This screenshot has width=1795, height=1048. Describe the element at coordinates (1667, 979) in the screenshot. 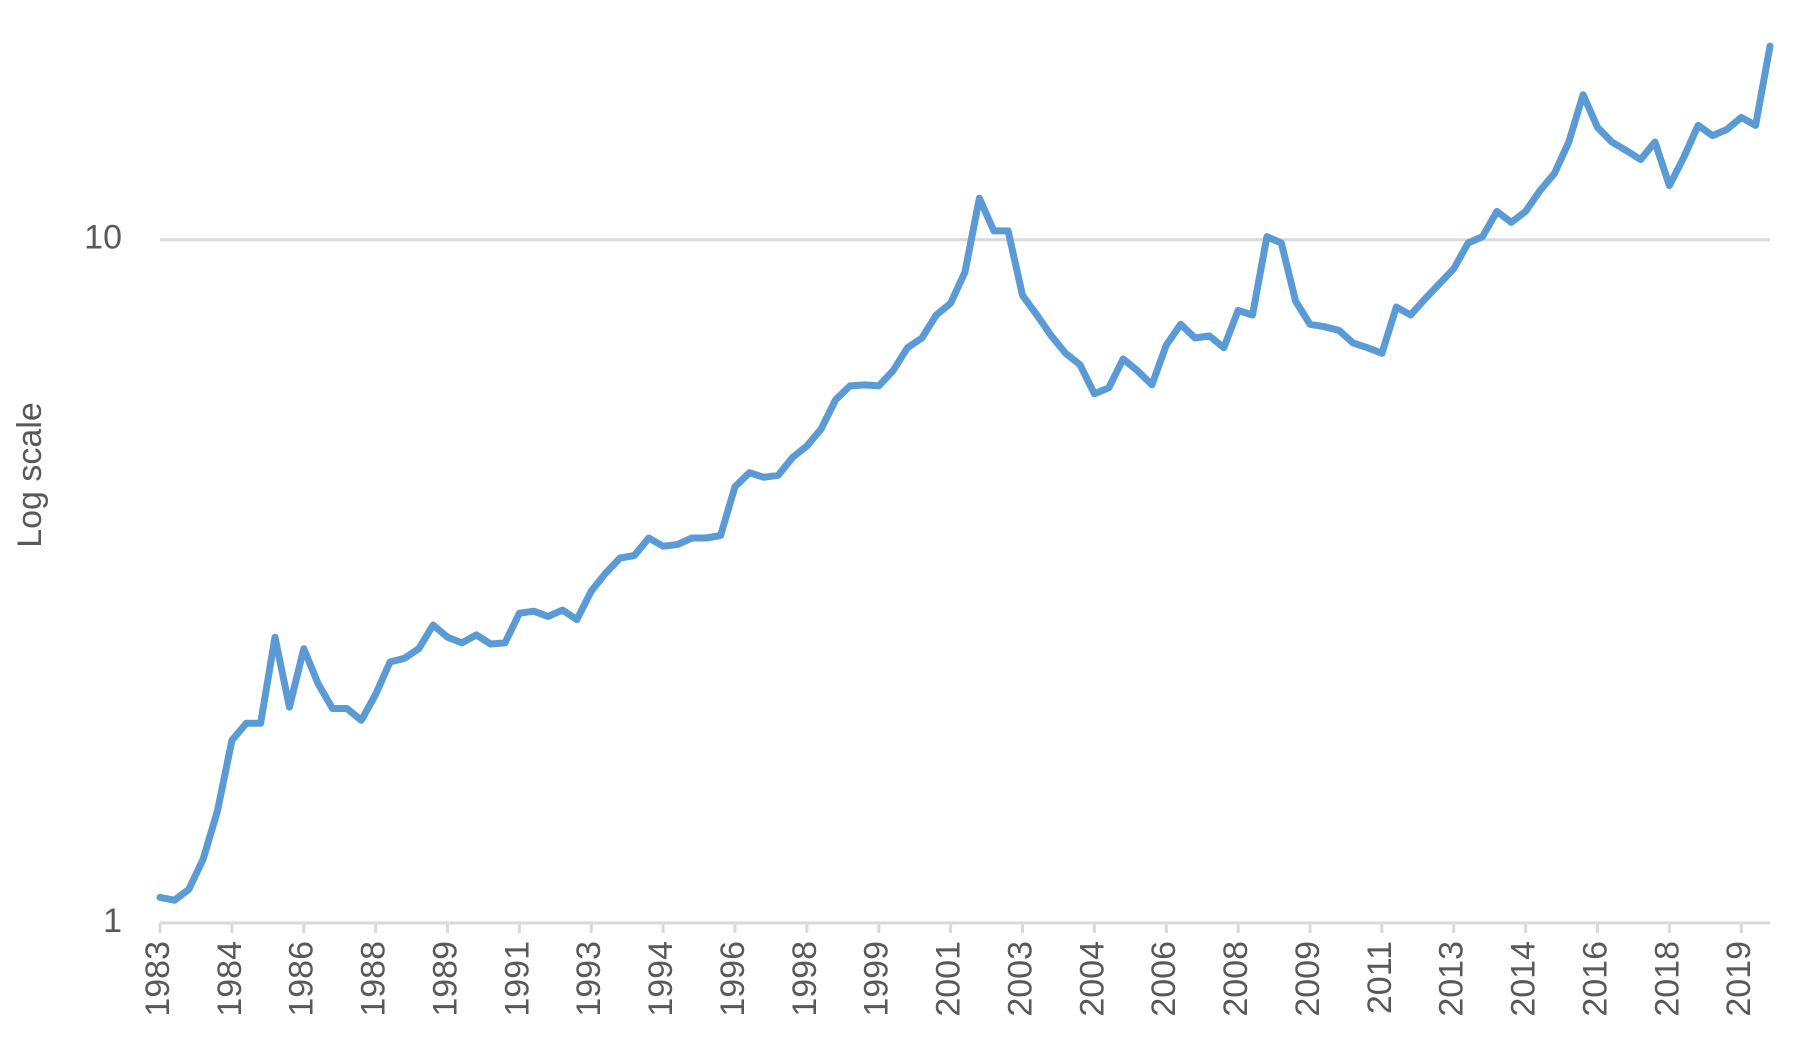

I see `x-tick-label: 2018` at that location.